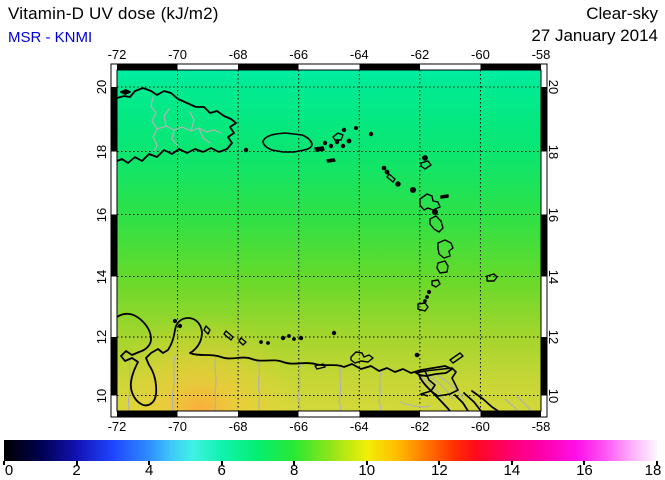 Image resolution: width=665 pixels, height=480 pixels. What do you see at coordinates (113, 13) in the screenshot?
I see `plot-title: Vitamin-D UV dose (kJ/m2)` at bounding box center [113, 13].